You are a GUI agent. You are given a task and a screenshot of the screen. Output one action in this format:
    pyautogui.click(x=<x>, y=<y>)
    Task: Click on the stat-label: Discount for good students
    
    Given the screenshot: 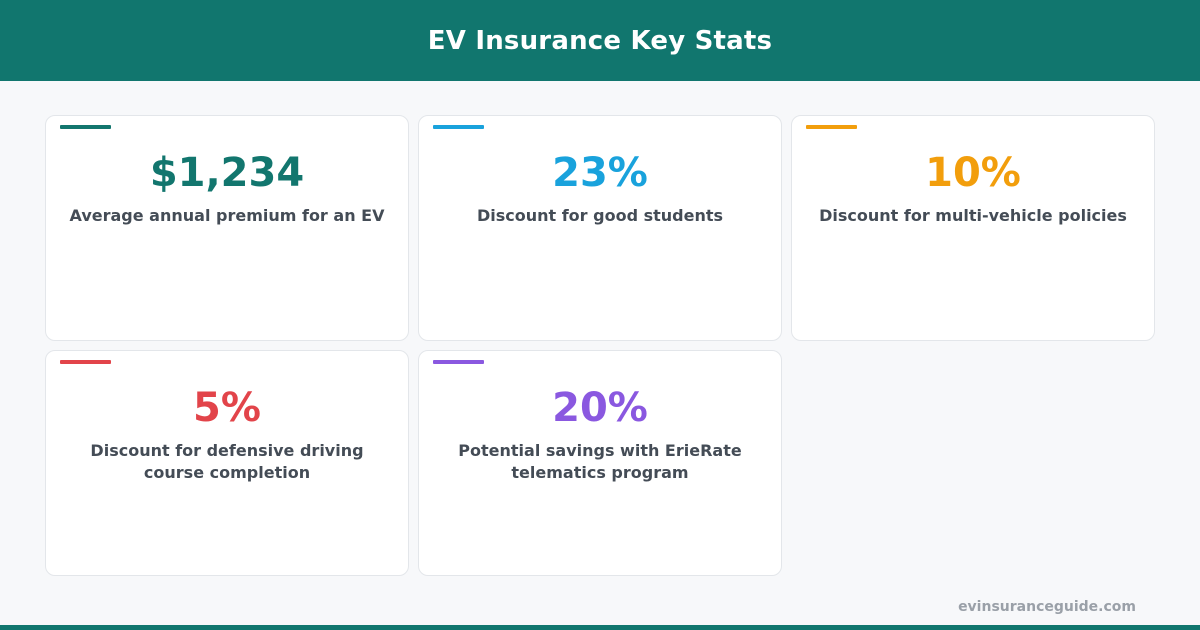 What is the action you would take?
    pyautogui.click(x=600, y=215)
    